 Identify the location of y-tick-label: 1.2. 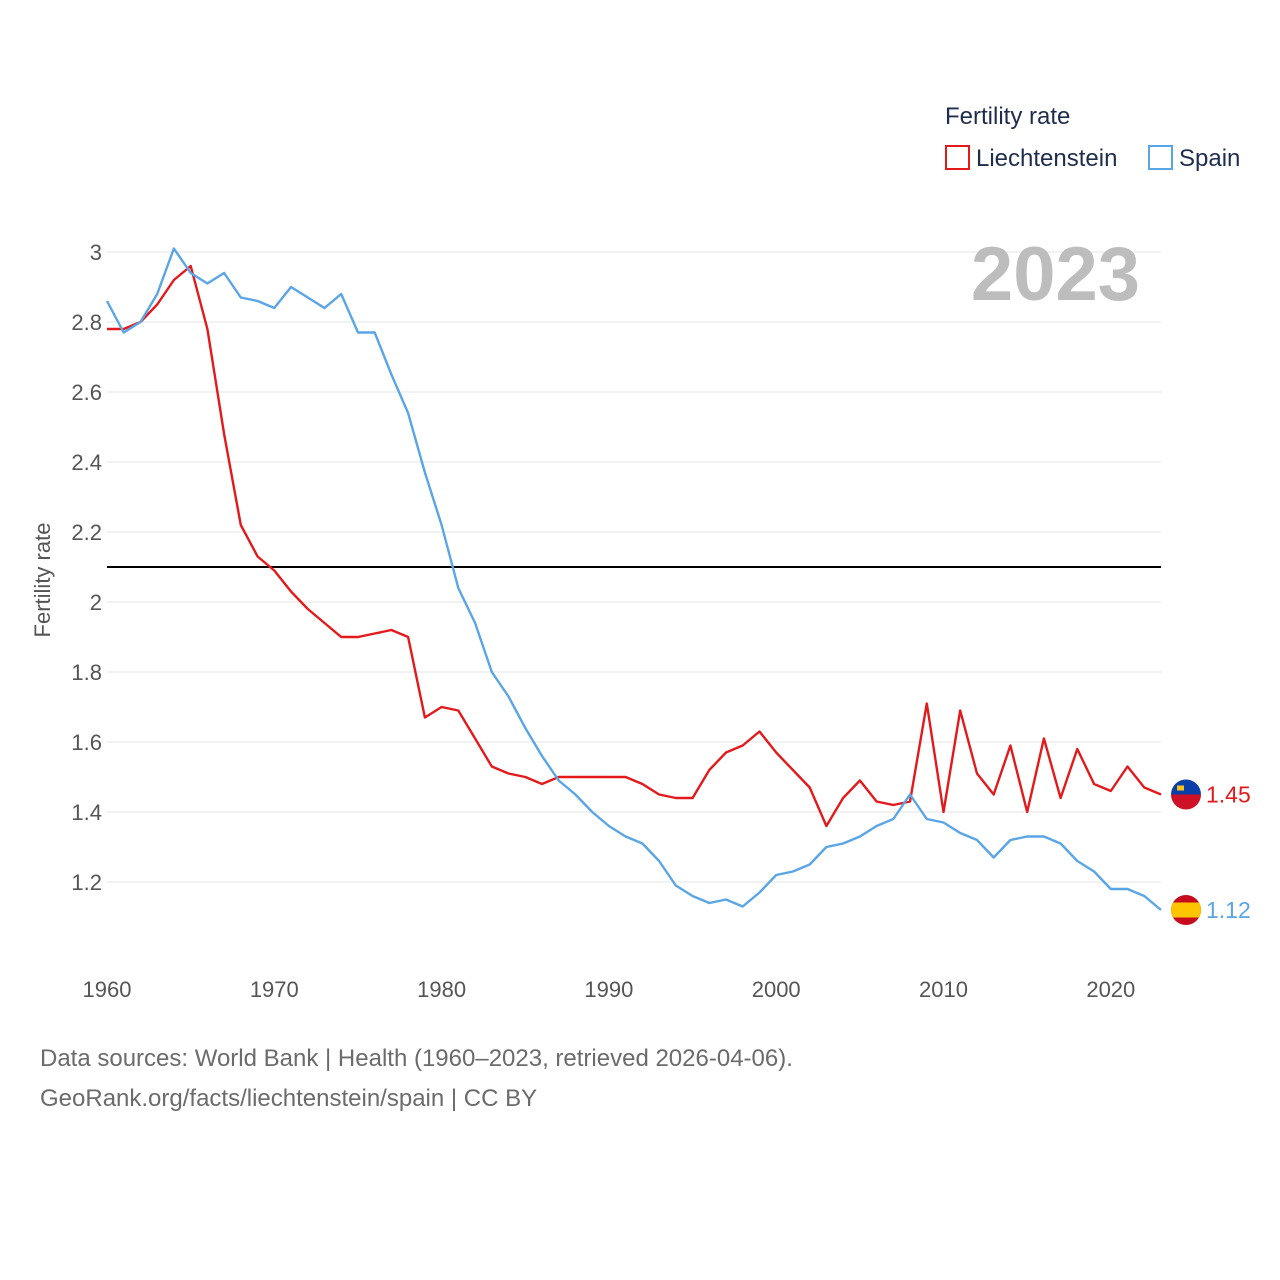
(86, 882).